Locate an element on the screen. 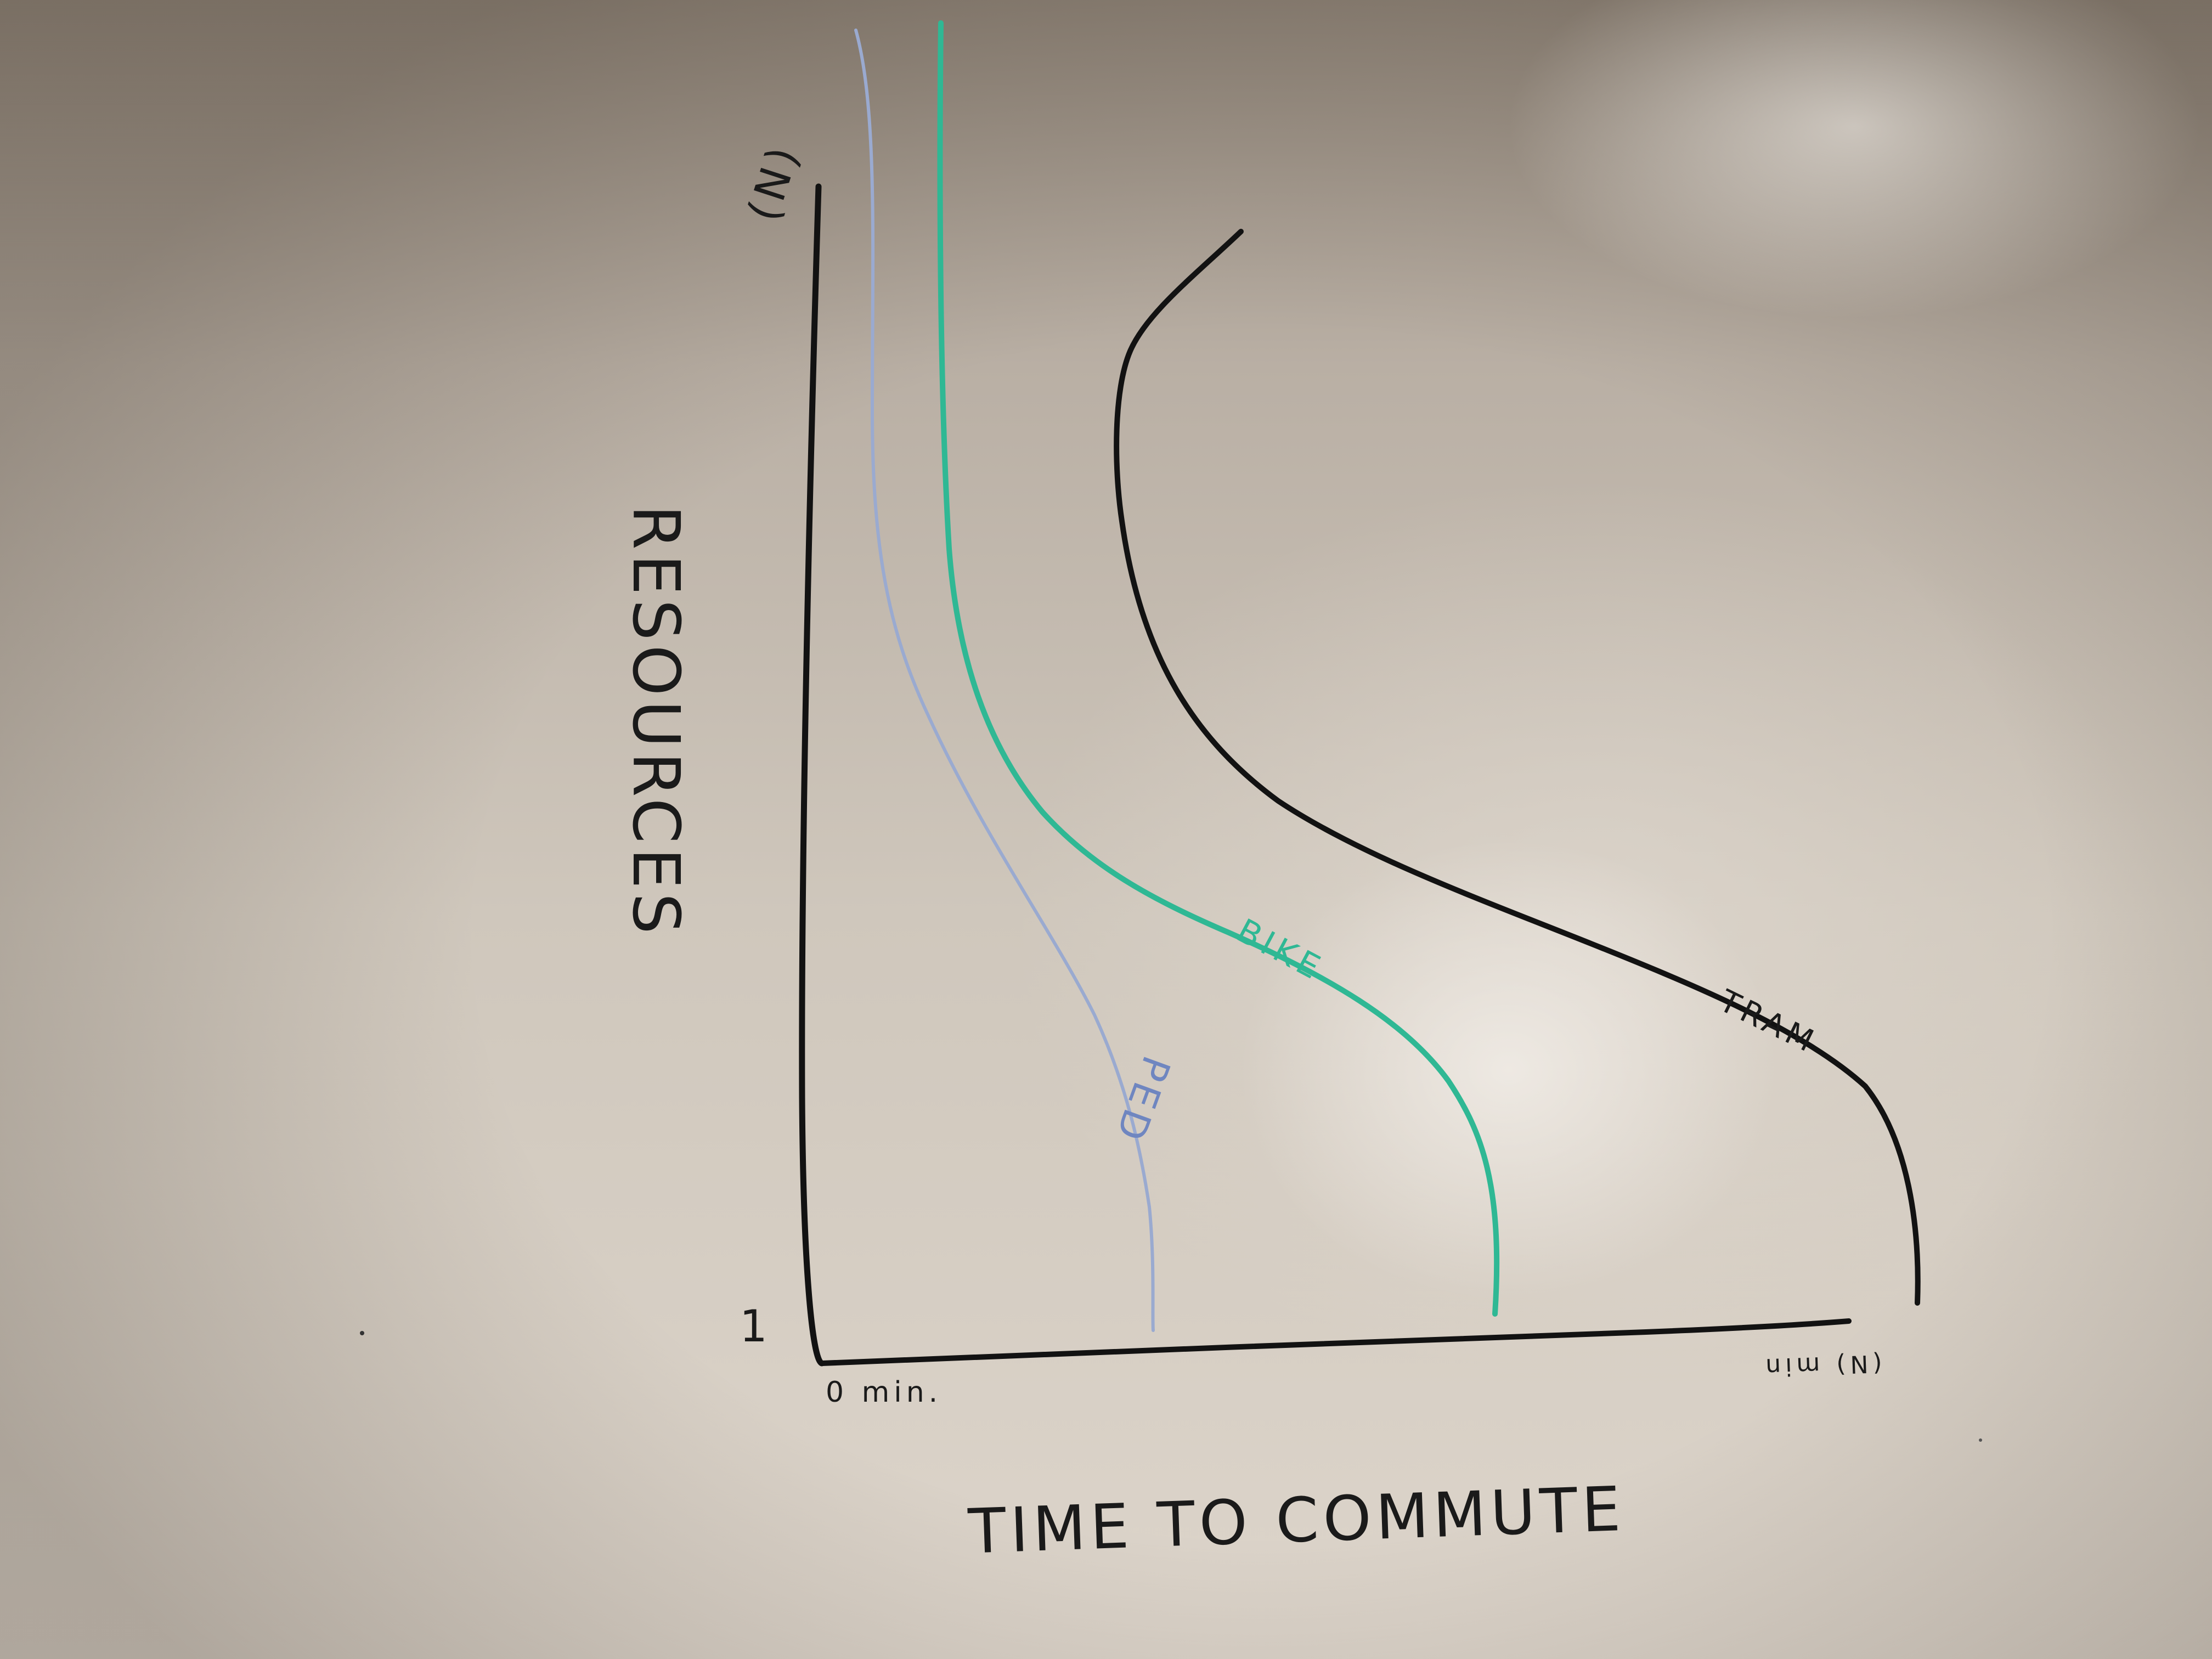  x-axis-start-label: 0 min. is located at coordinates (884, 1393).